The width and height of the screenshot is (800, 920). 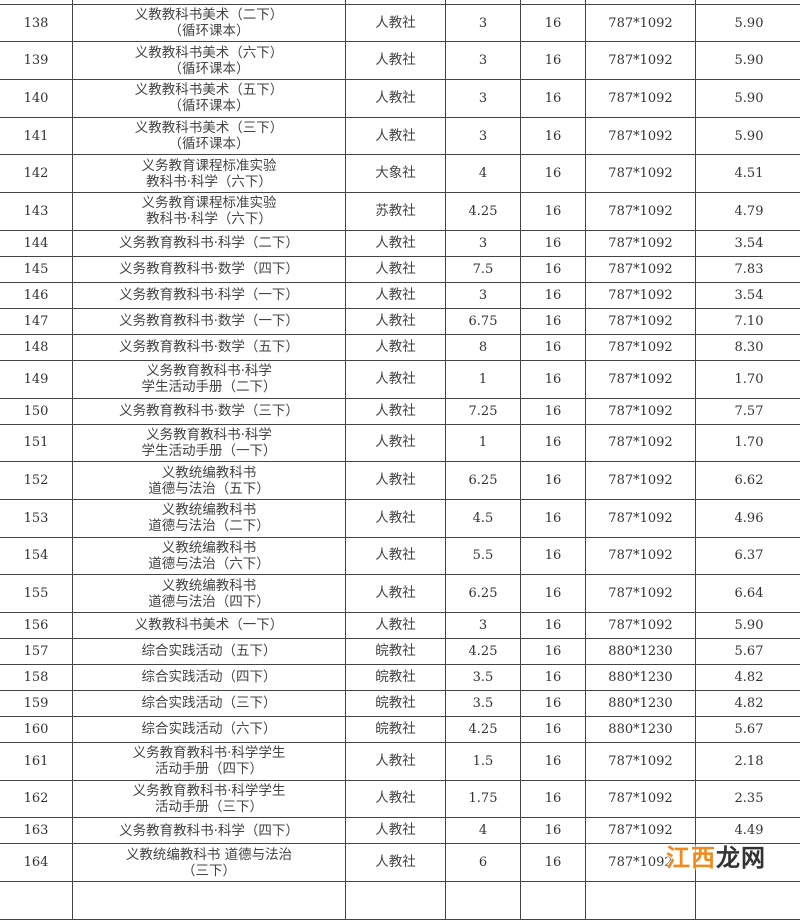 I want to click on row-number-cell: 162, so click(x=36, y=799).